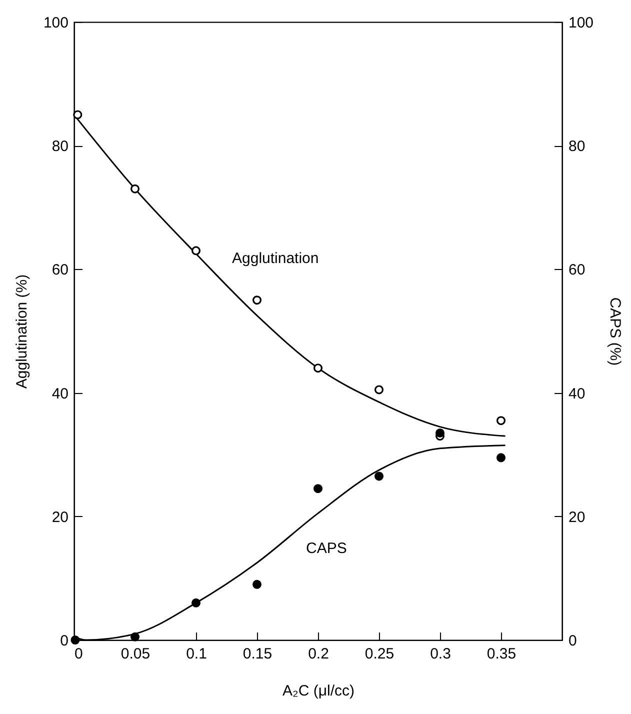 Image resolution: width=631 pixels, height=714 pixels. What do you see at coordinates (135, 654) in the screenshot?
I see `x-tick-label: 0.05` at bounding box center [135, 654].